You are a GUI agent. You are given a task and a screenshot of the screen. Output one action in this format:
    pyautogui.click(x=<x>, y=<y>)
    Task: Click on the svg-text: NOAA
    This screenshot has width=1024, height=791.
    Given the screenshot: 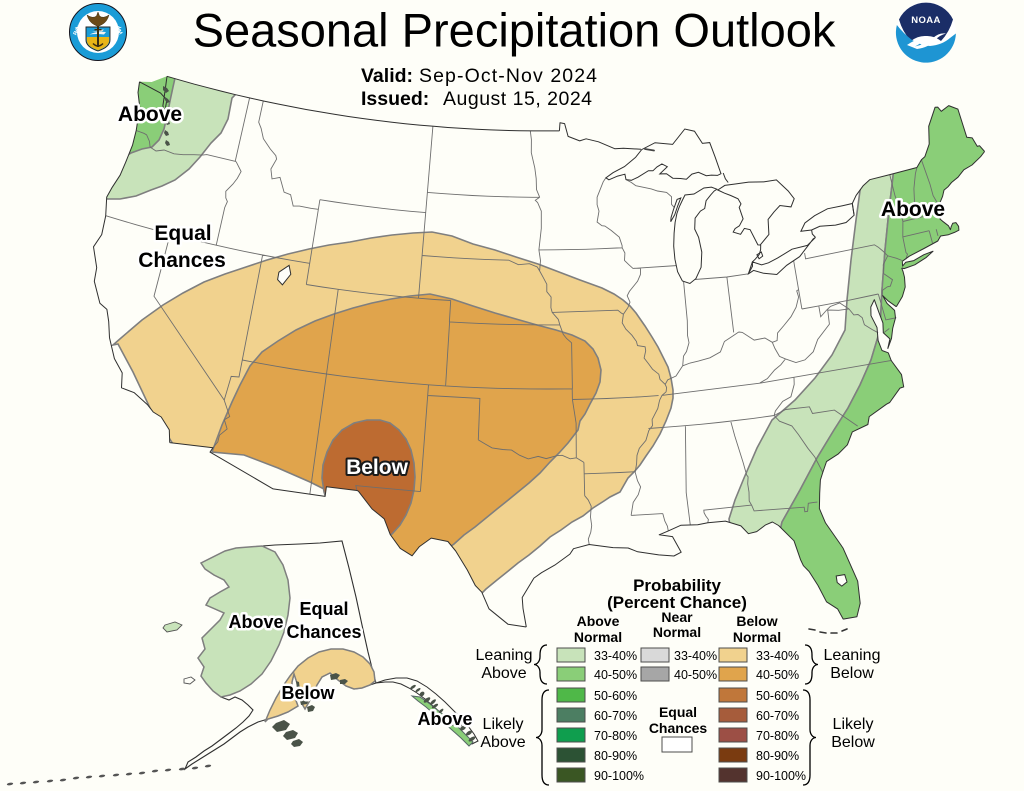 What is the action you would take?
    pyautogui.click(x=926, y=20)
    